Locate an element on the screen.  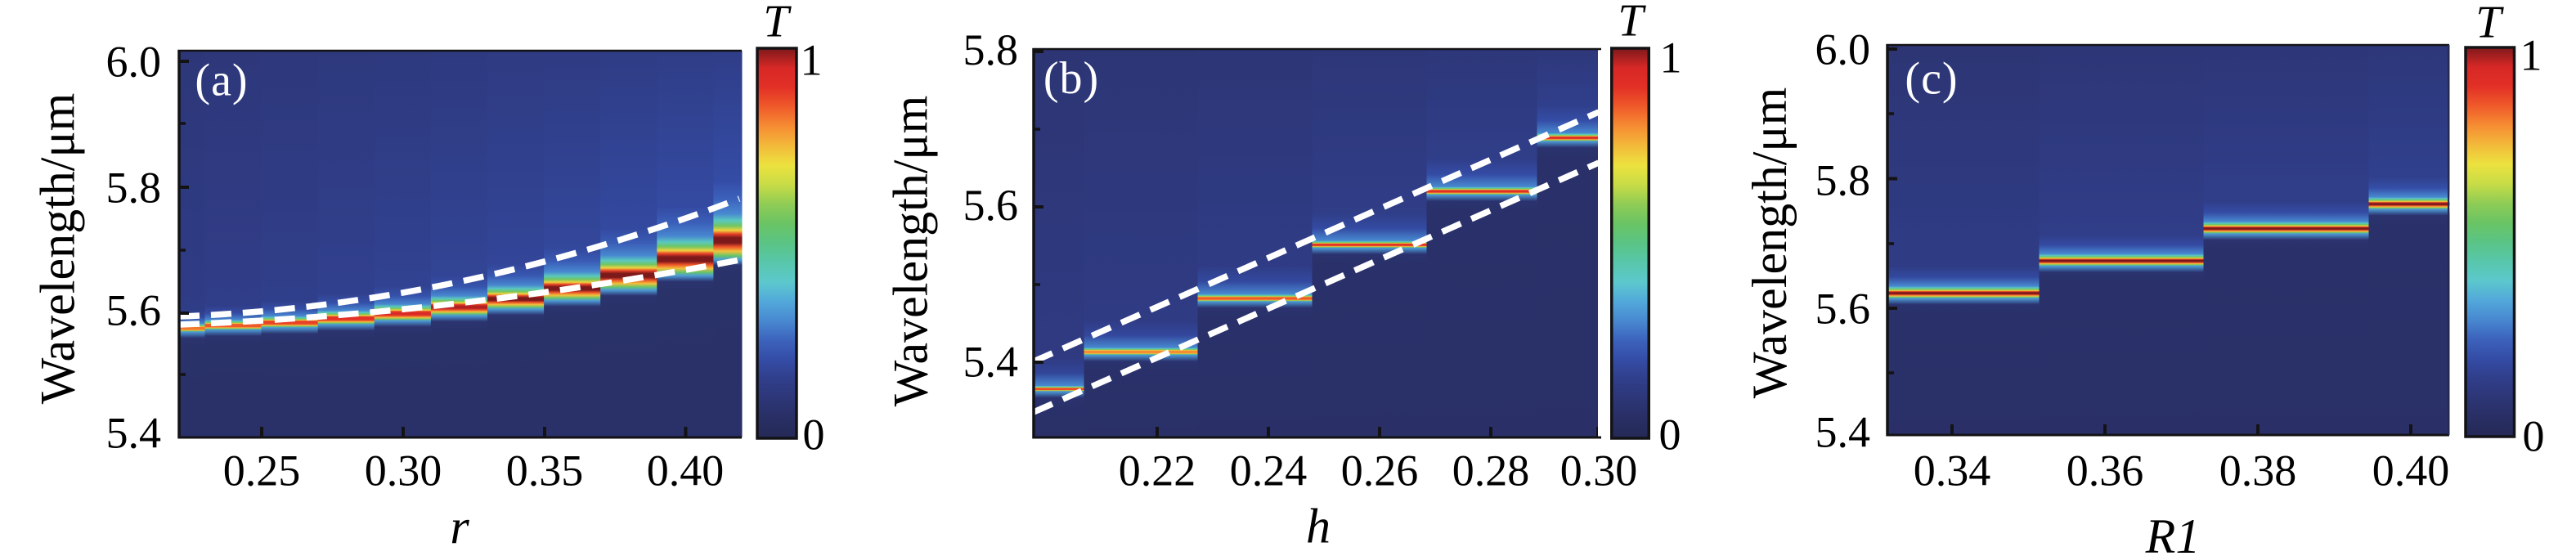
svg-text: R1 is located at coordinates (2173, 532).